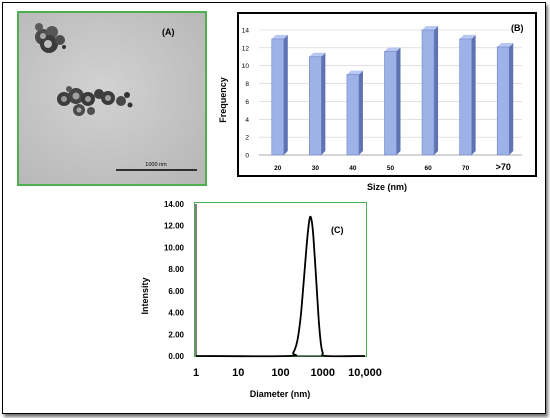 The width and height of the screenshot is (550, 418). What do you see at coordinates (156, 165) in the screenshot?
I see `scale-bar-label: 1000 nm` at bounding box center [156, 165].